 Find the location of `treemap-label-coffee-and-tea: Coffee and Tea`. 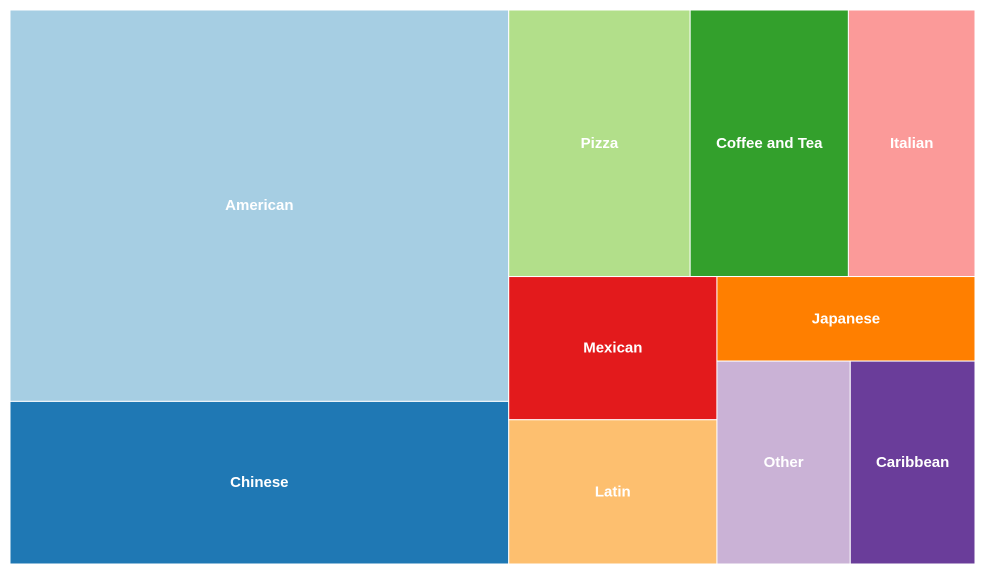

treemap-label-coffee-and-tea: Coffee and Tea is located at coordinates (769, 143).